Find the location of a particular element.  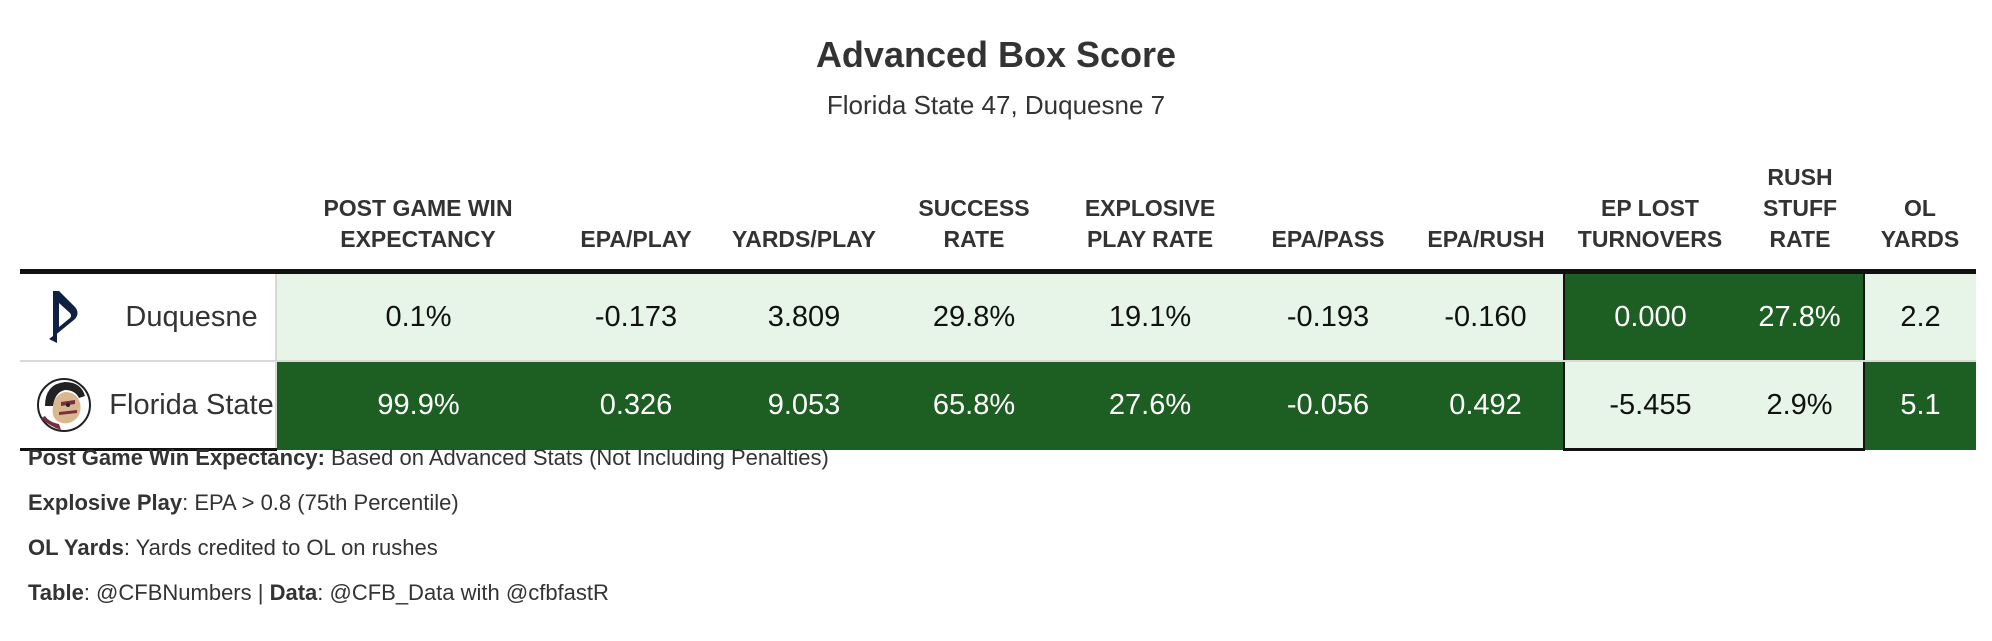

cell-rush-stuff-rate: 2.9% is located at coordinates (1800, 406).